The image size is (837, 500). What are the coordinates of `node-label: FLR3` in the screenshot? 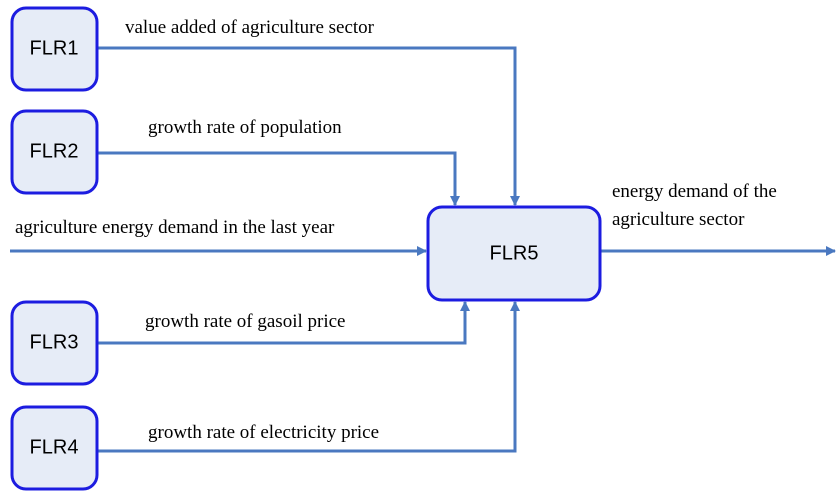 It's located at (54, 342).